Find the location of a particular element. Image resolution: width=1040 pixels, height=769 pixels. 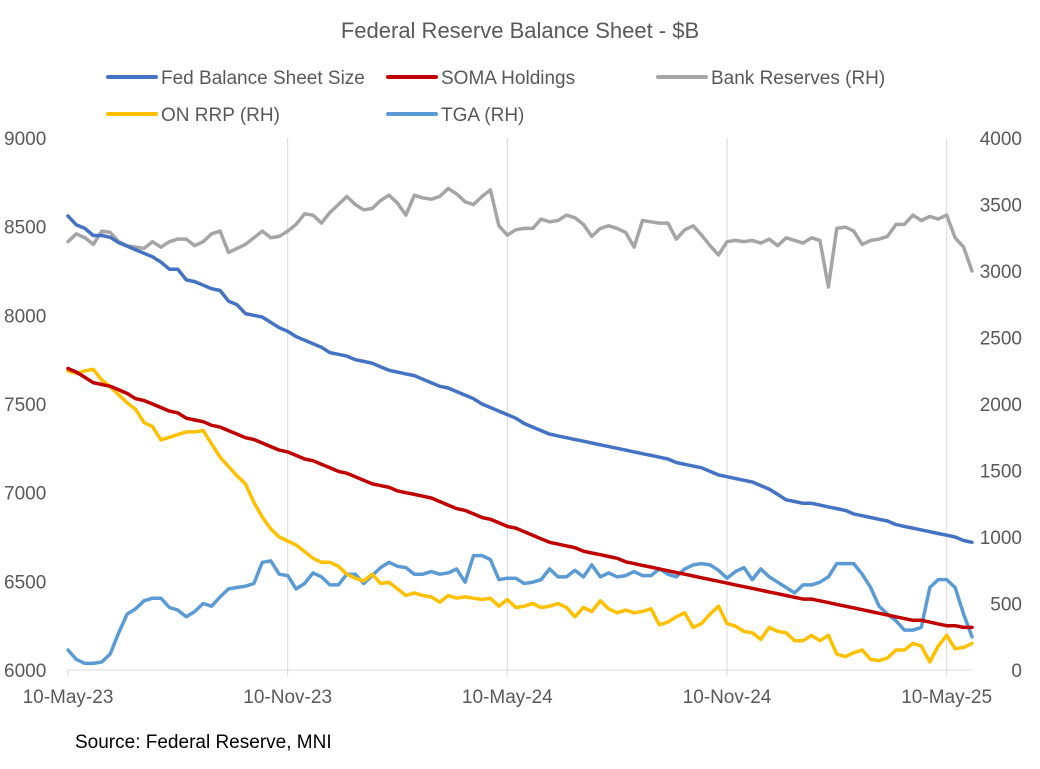

x-tick-label: 10-Nov-23 is located at coordinates (287, 697).